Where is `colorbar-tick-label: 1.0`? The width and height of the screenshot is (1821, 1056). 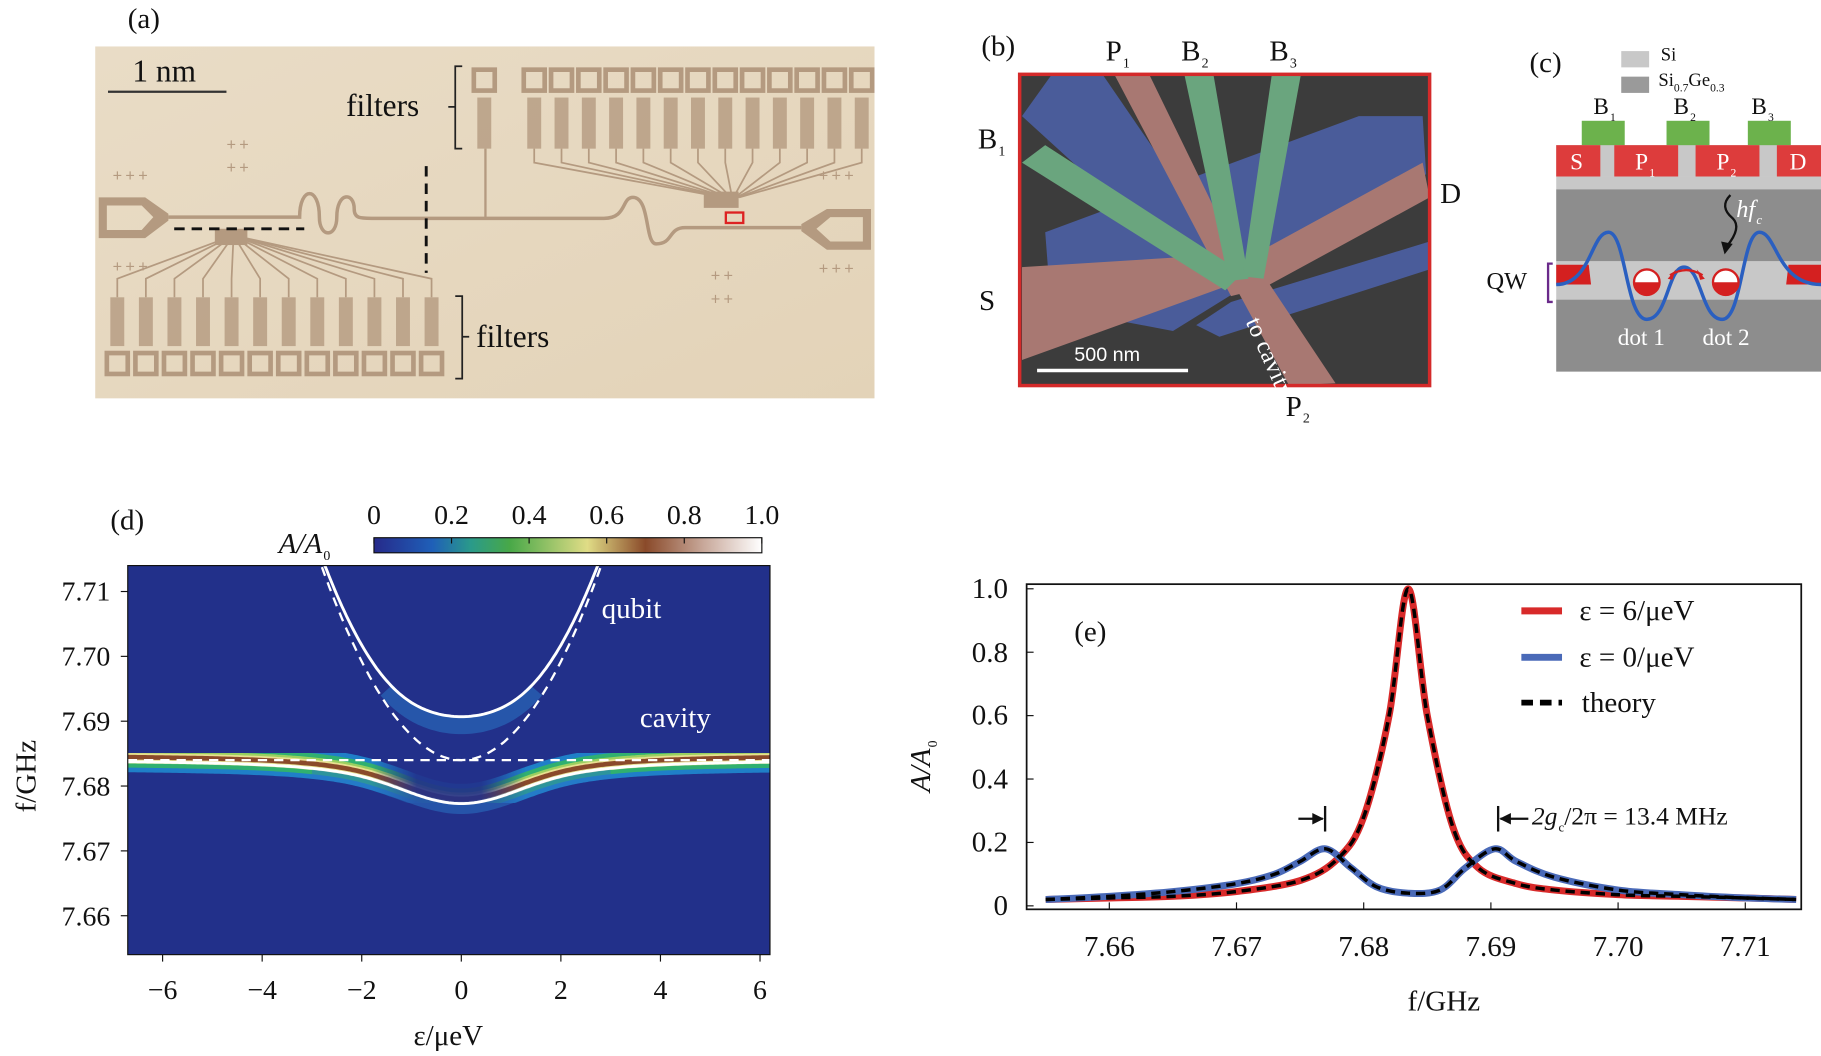 colorbar-tick-label: 1.0 is located at coordinates (762, 515).